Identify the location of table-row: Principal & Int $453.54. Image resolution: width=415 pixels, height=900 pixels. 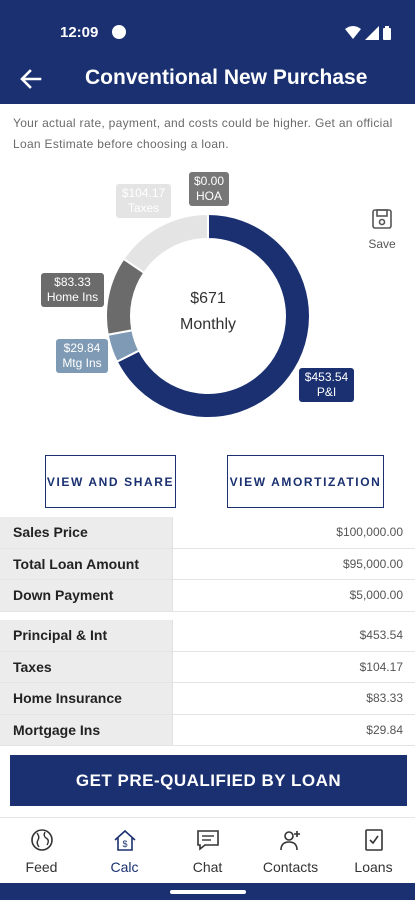
(207, 636).